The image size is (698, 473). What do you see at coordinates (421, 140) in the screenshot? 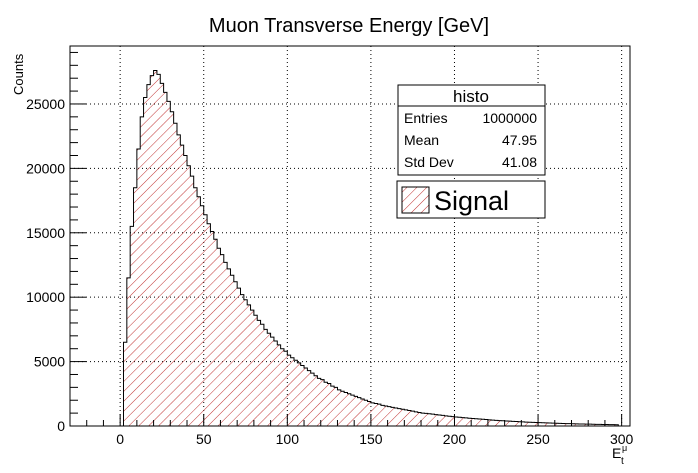
I see `stats-mean-label: Mean` at bounding box center [421, 140].